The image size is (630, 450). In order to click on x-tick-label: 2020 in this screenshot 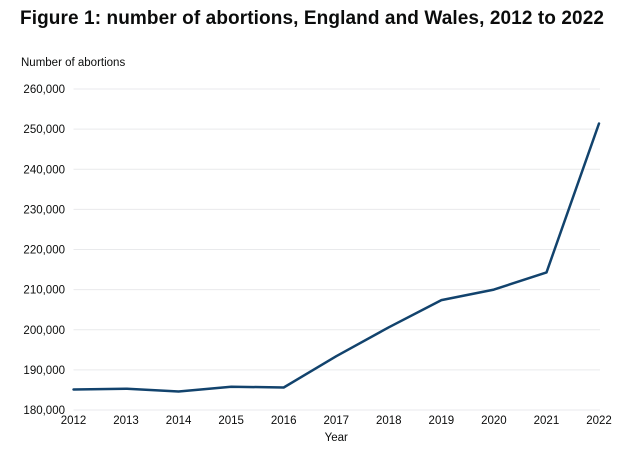, I will do `click(494, 421)`.